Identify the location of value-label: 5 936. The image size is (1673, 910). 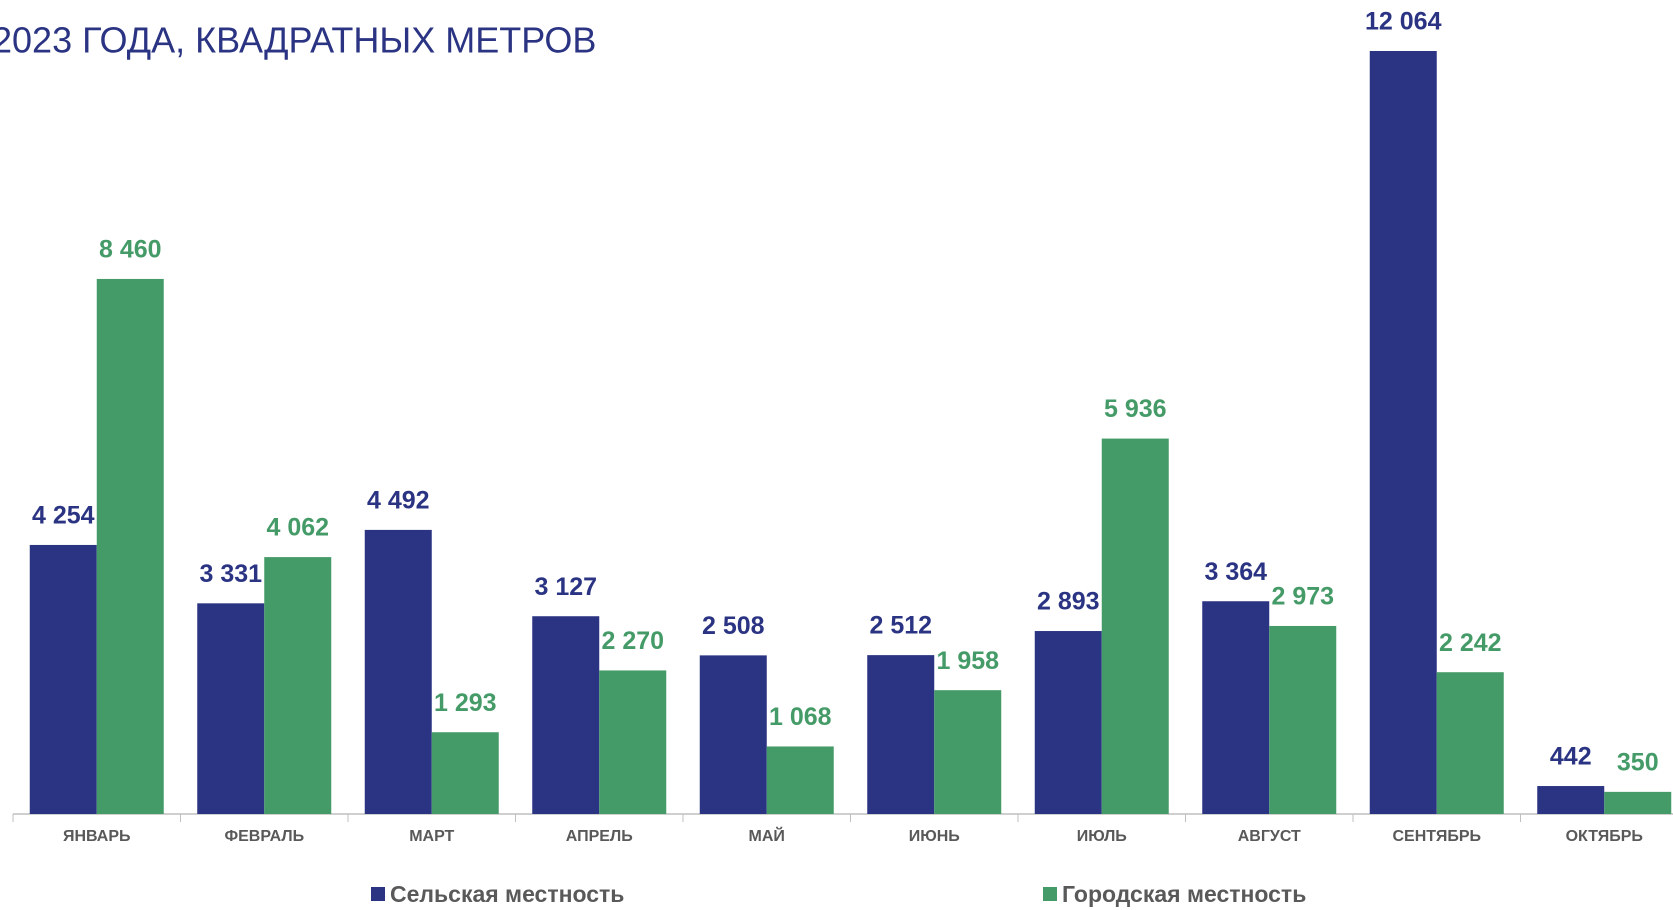
(1135, 409).